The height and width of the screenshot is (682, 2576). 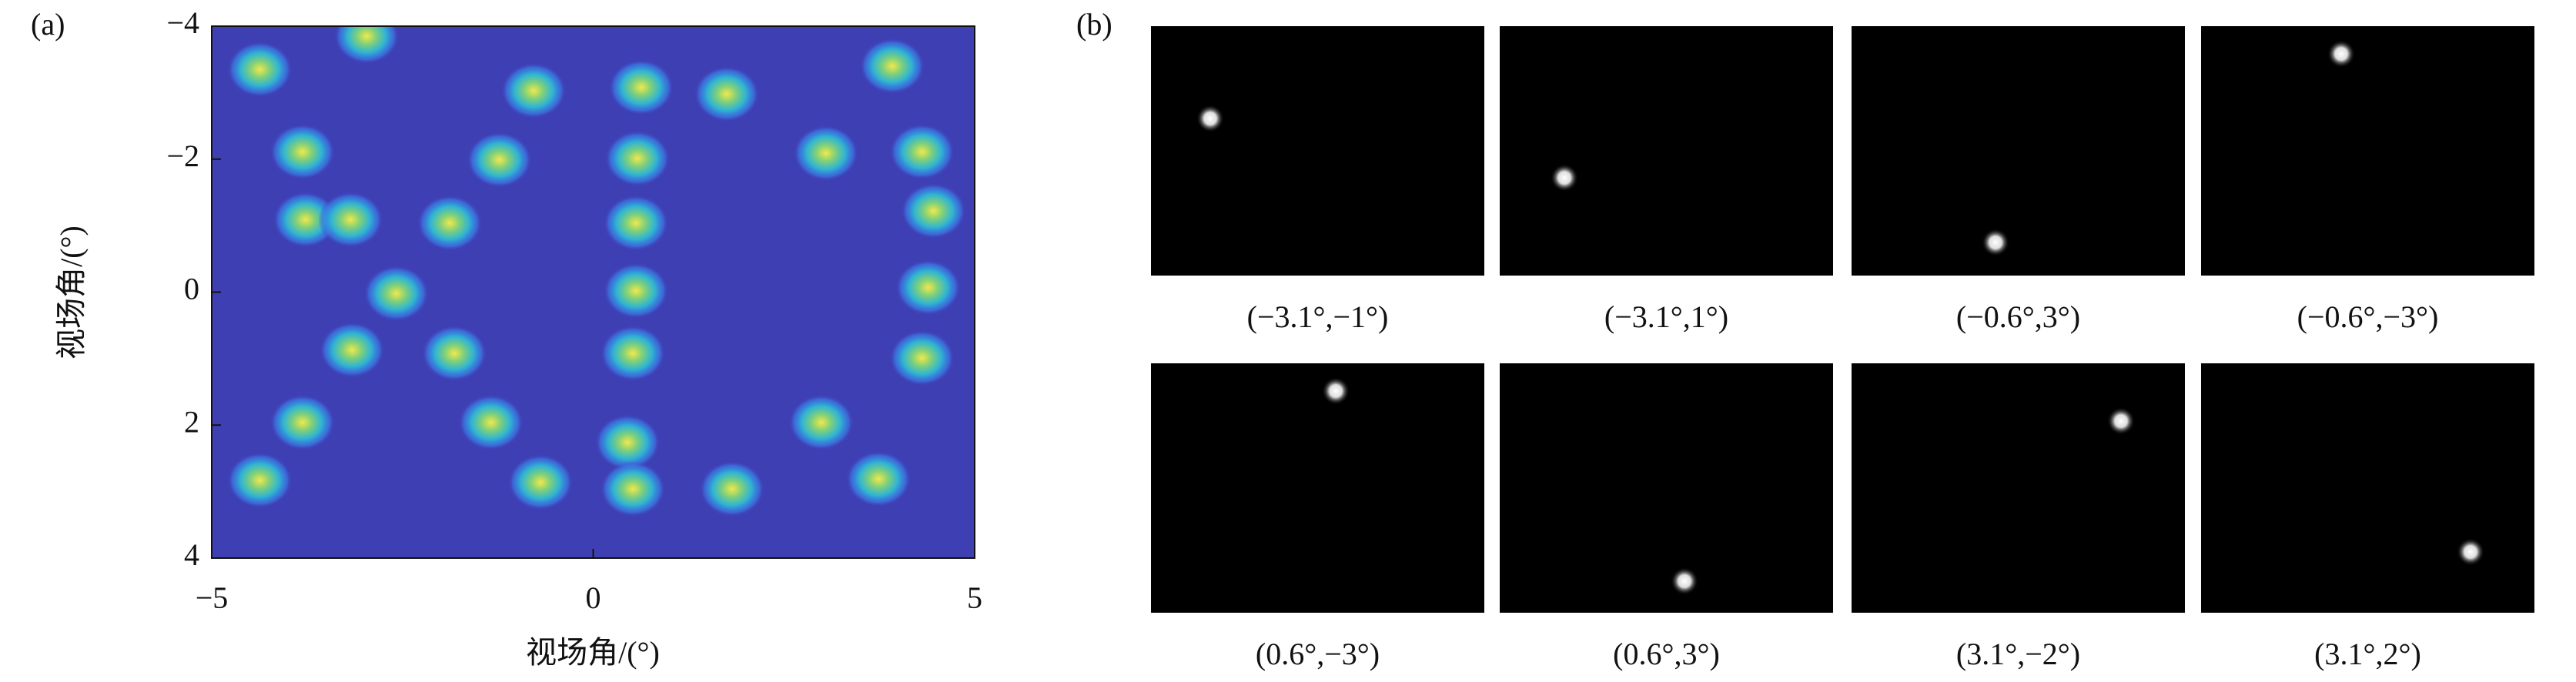 I want to click on image-caption: (−0.6°,−3°), so click(x=2368, y=316).